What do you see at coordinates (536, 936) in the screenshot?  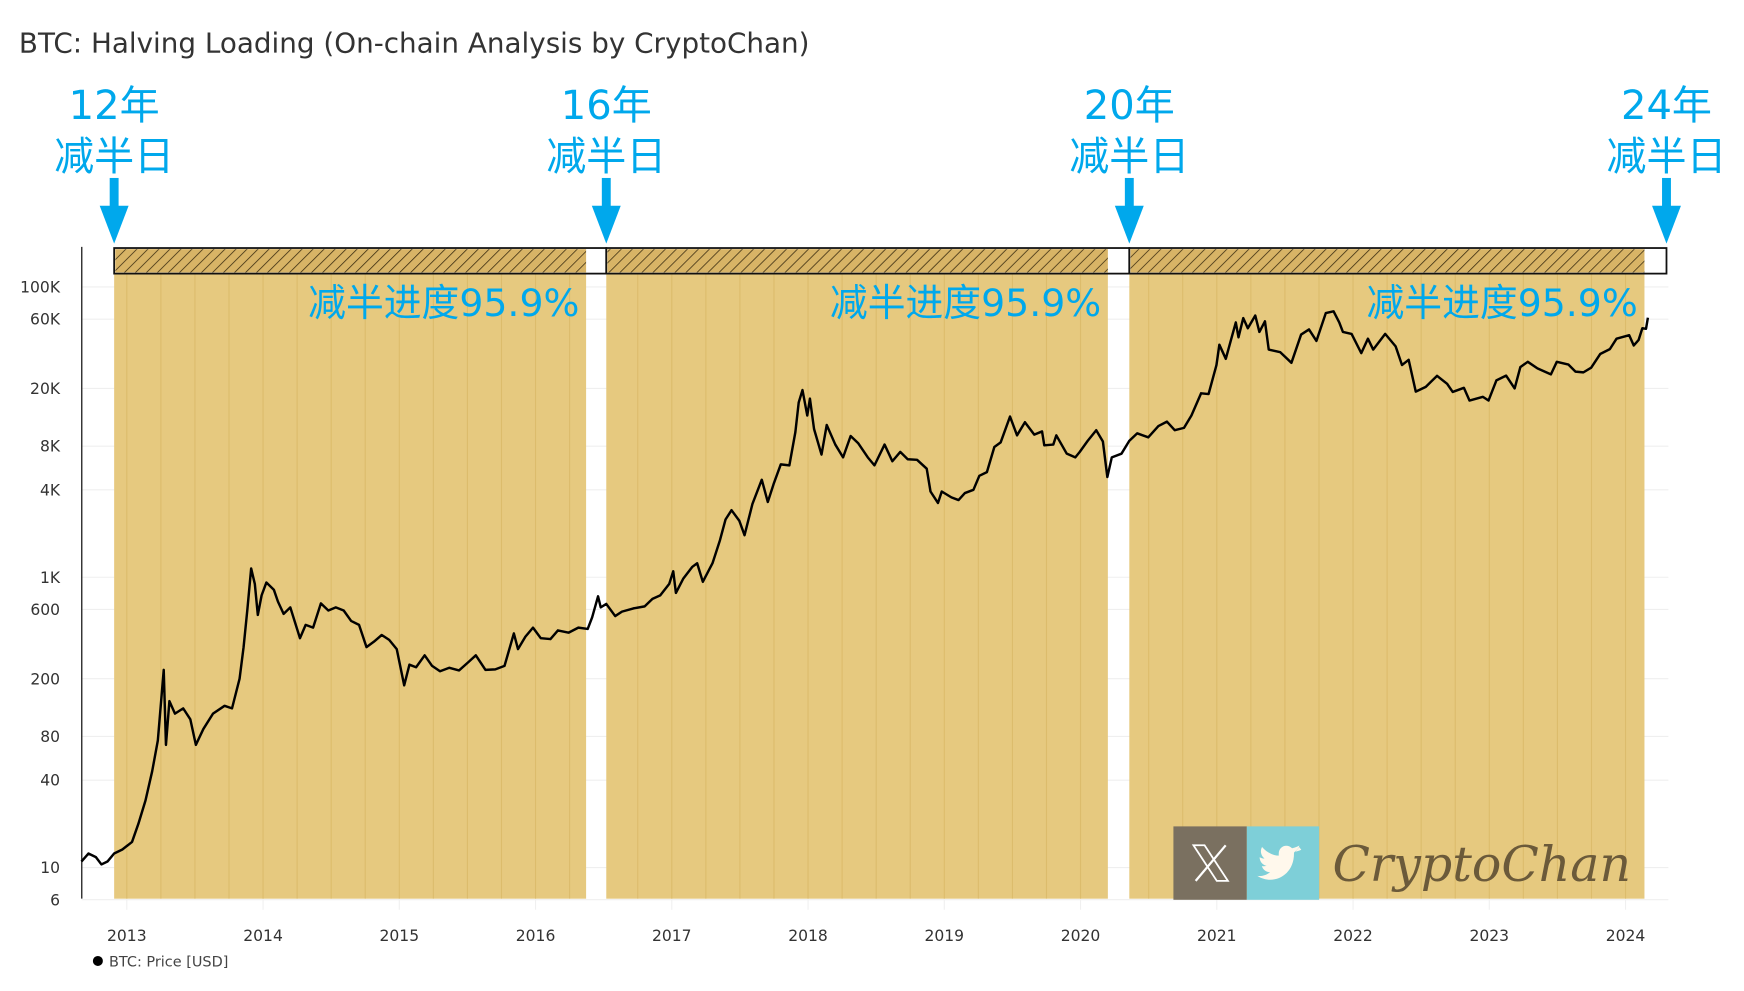 I see `x-tick-label: 2016` at bounding box center [536, 936].